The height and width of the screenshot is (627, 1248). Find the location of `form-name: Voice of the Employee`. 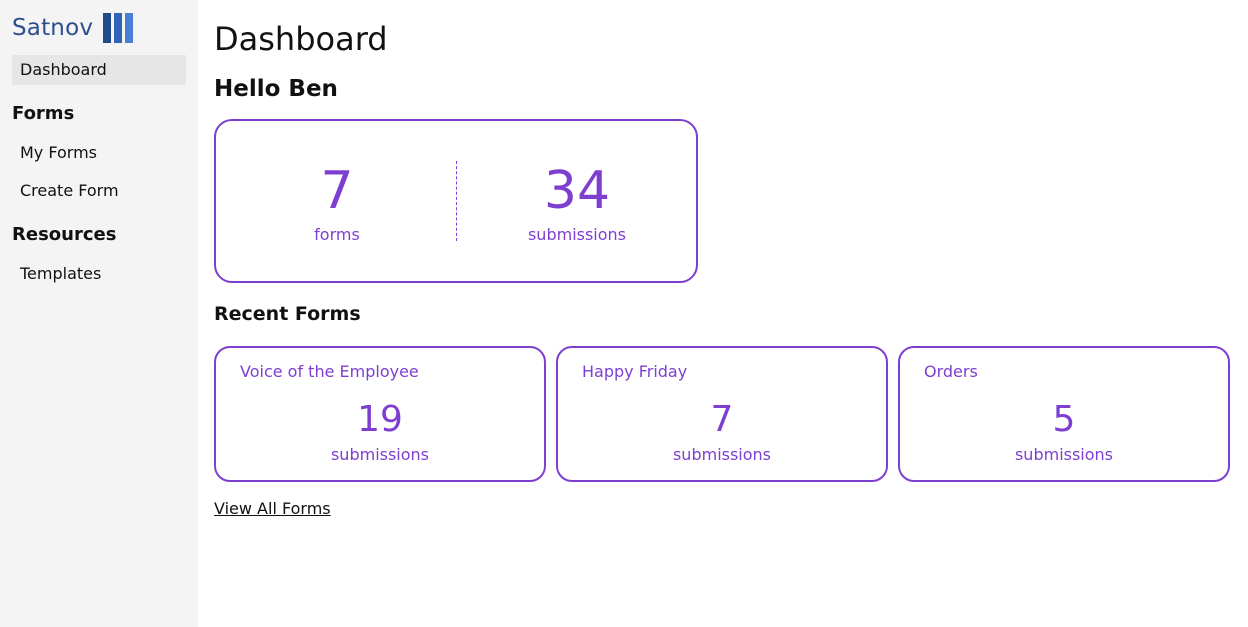

form-name: Voice of the Employee is located at coordinates (329, 371).